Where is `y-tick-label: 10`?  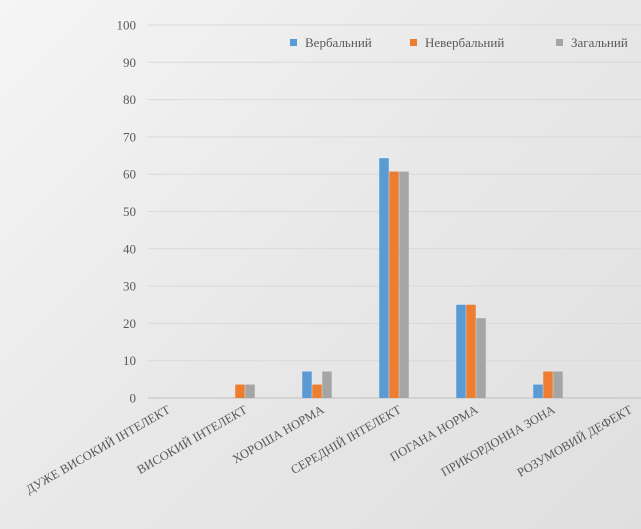
y-tick-label: 10 is located at coordinates (129, 360).